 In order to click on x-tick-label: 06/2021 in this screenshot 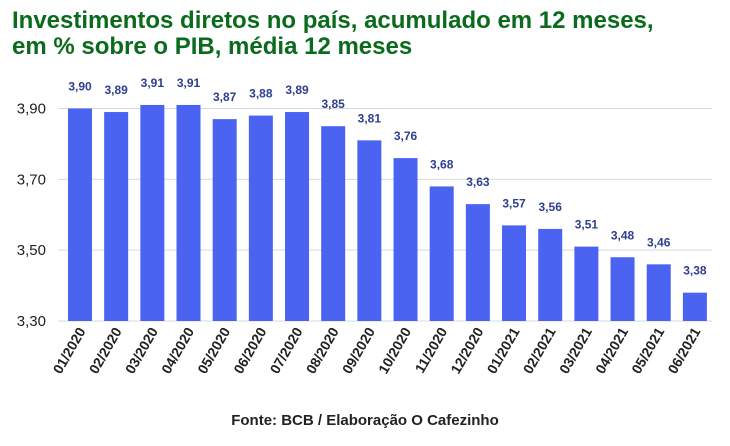, I will do `click(683, 350)`.